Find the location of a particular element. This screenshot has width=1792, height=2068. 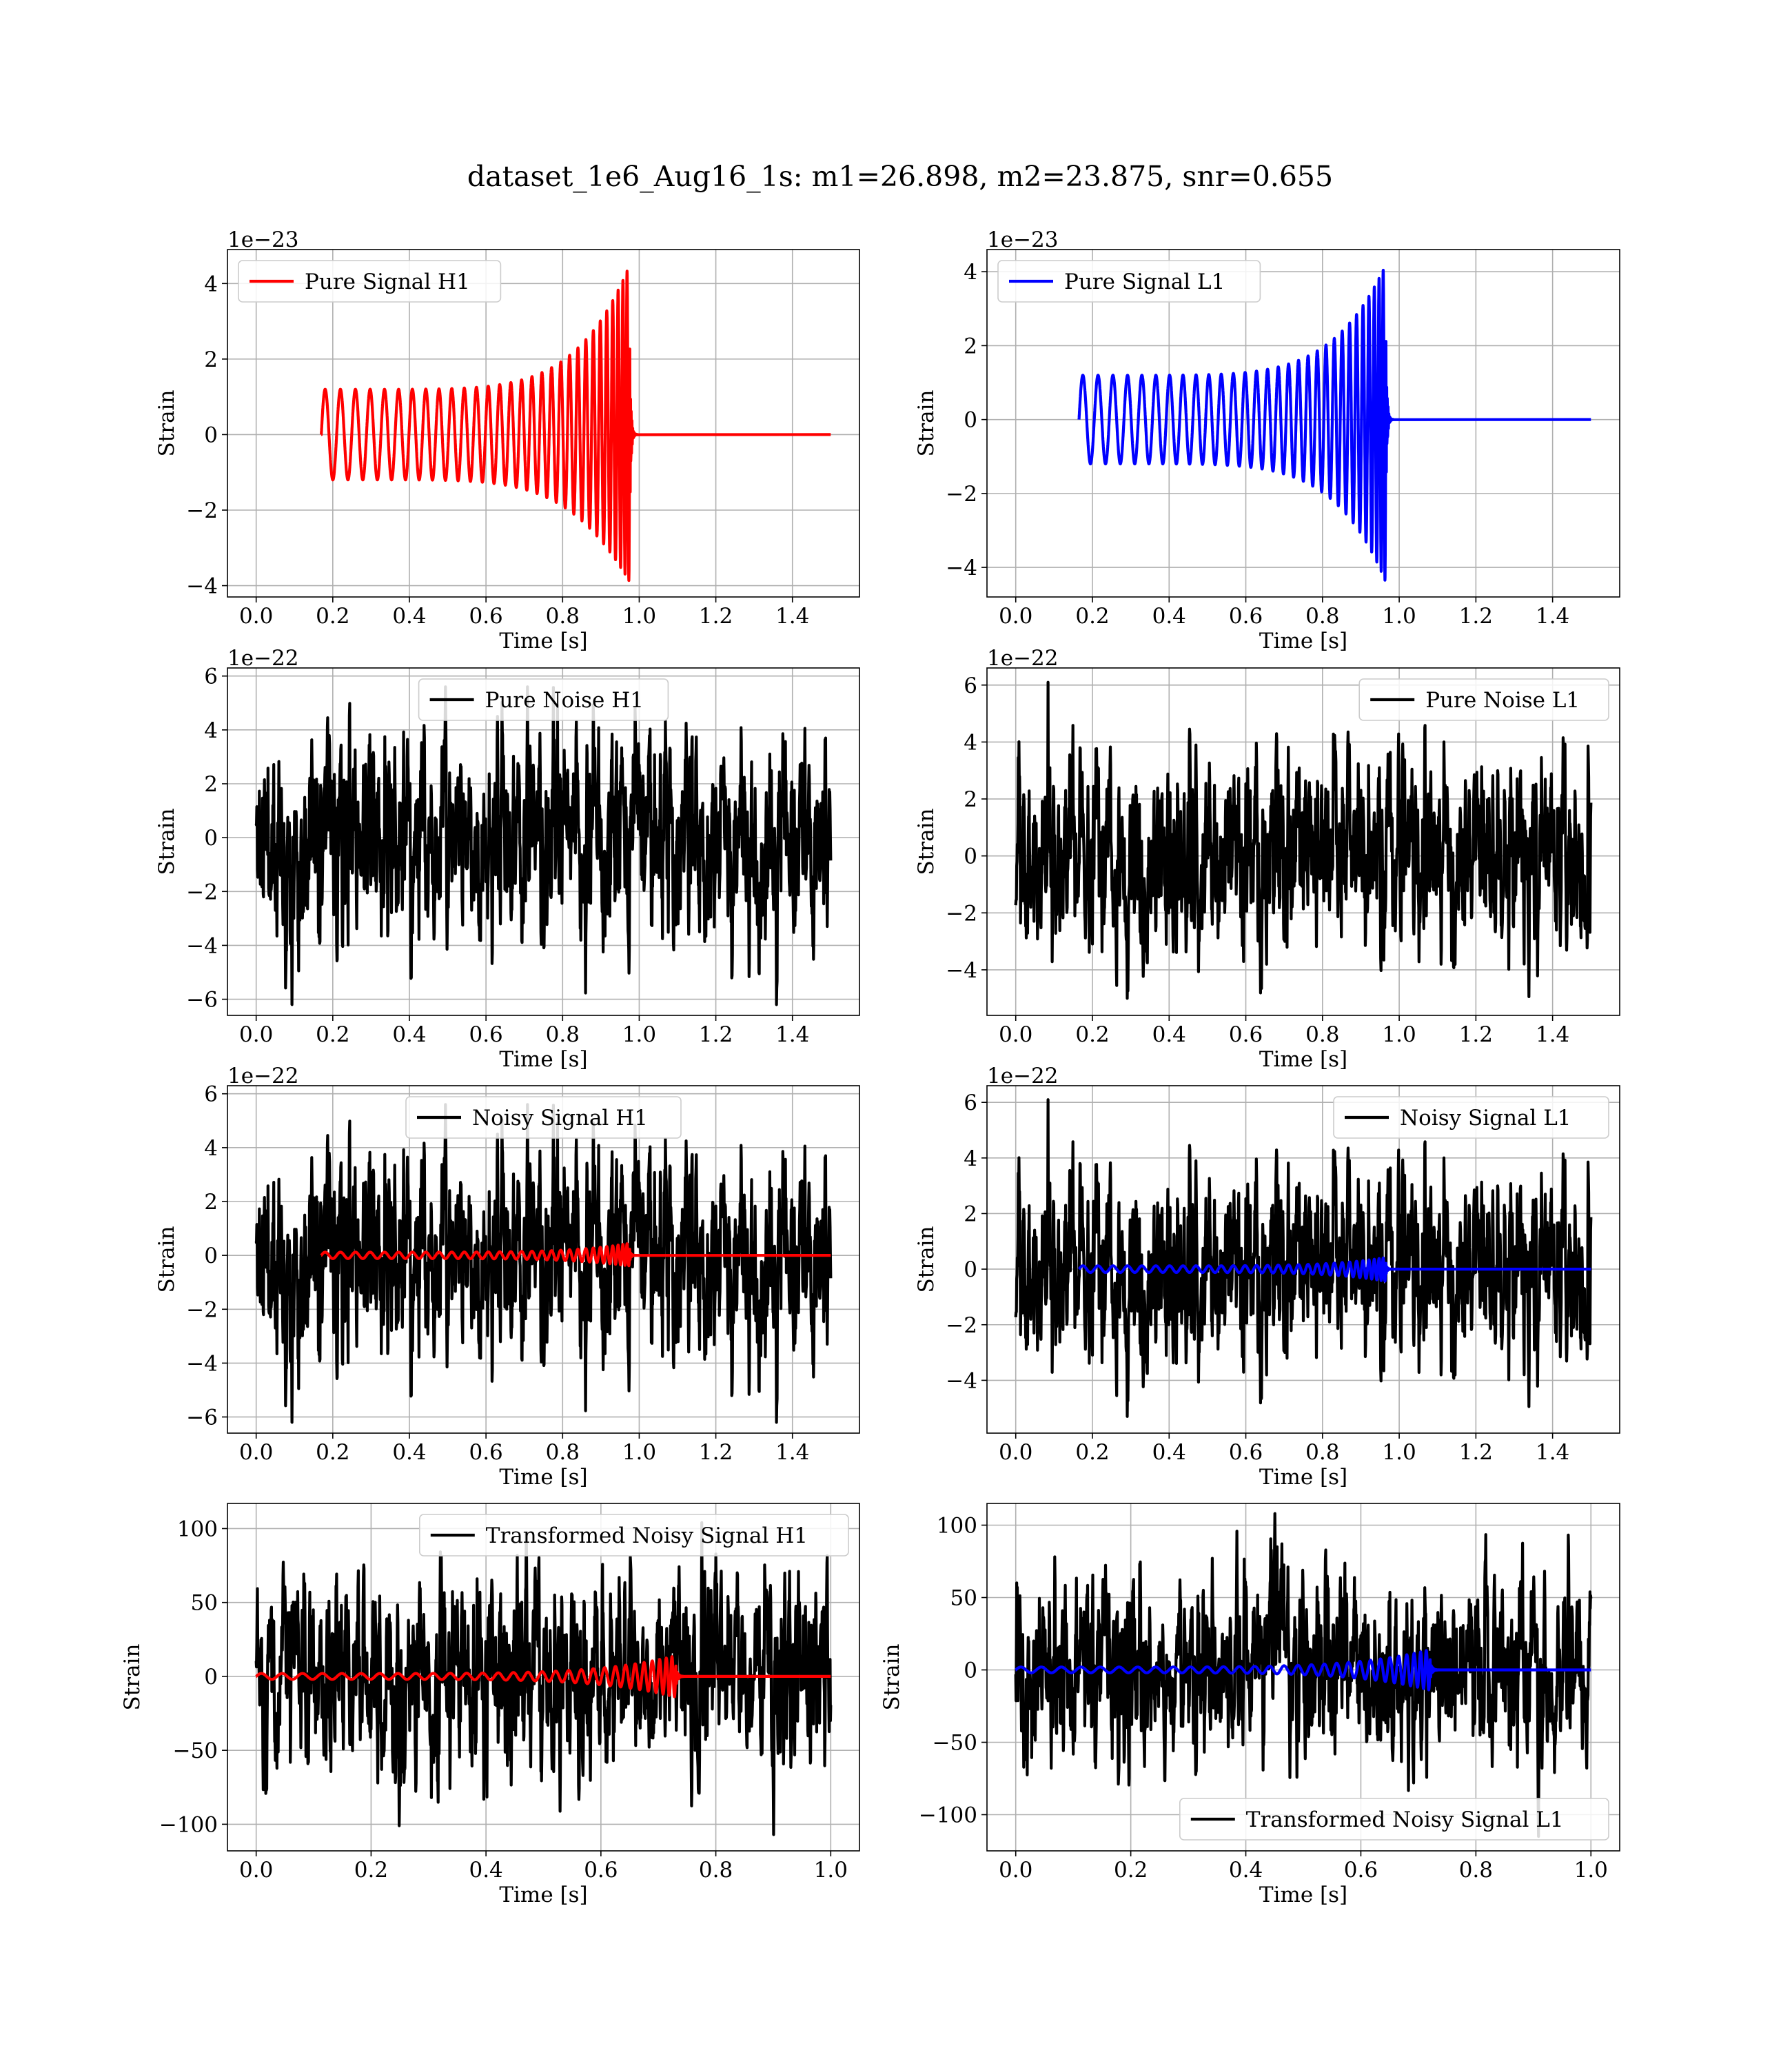

legend: Transformed Noisy Signal H1 is located at coordinates (633, 1535).